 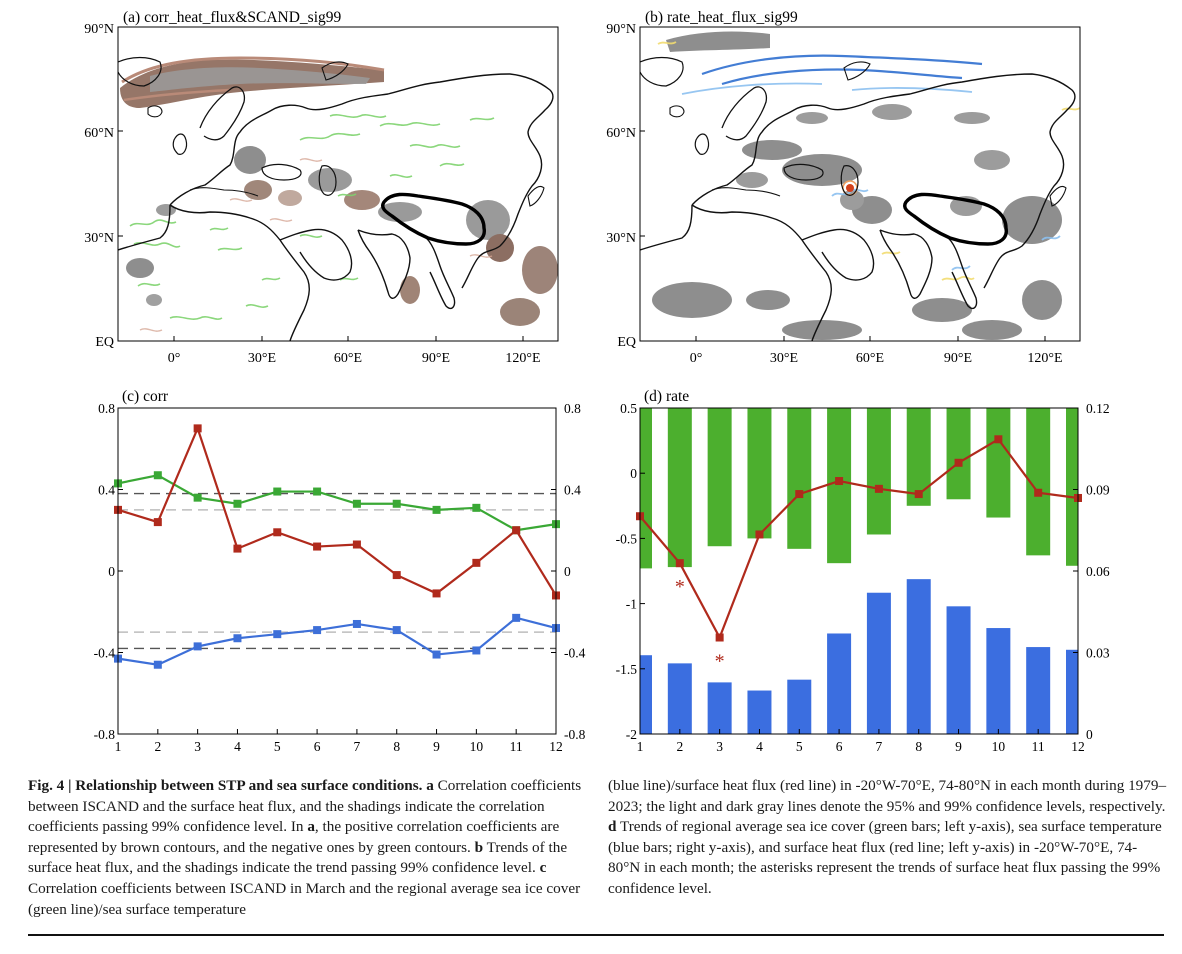 I want to click on x-tick-label: 10, so click(x=999, y=746).